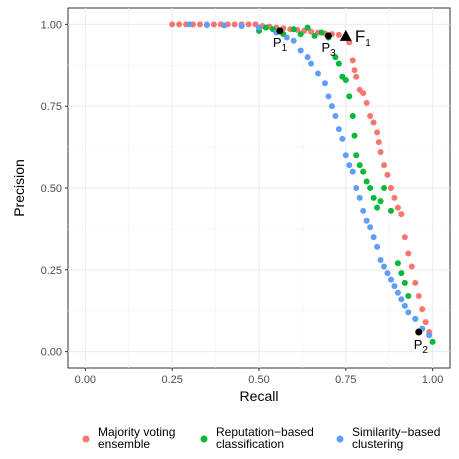  I want to click on legend-label: Majority voting, so click(136, 432).